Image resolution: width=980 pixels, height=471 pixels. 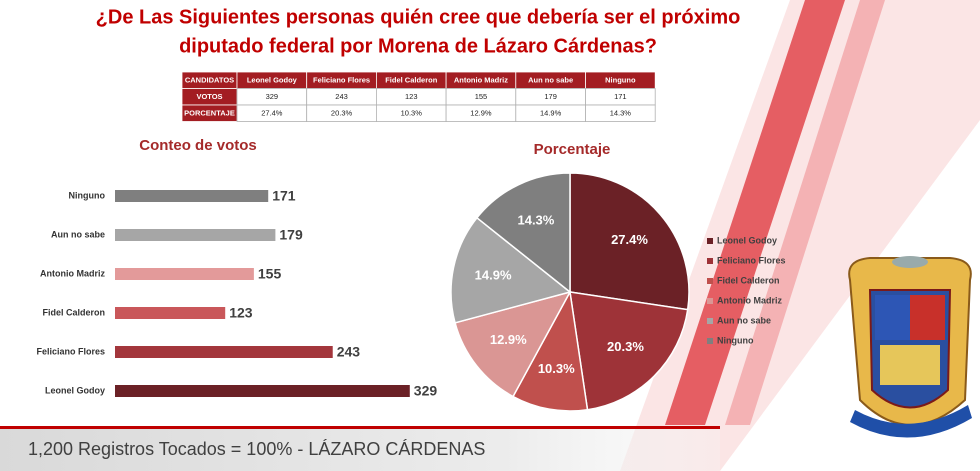 I want to click on table-text: Antonio Madriz, so click(x=481, y=80).